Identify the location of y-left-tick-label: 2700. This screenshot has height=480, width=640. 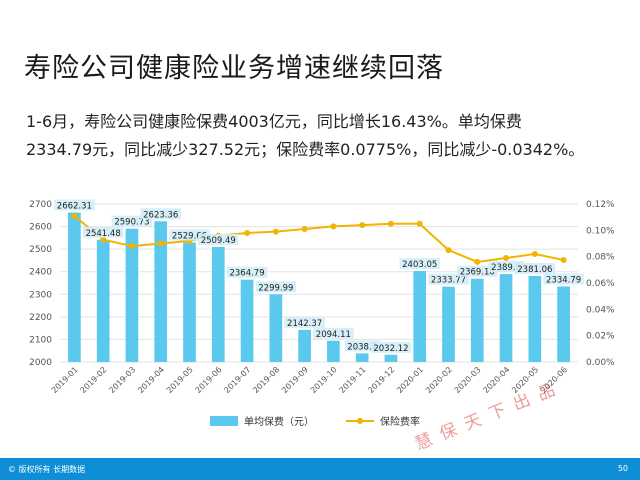
(40, 205).